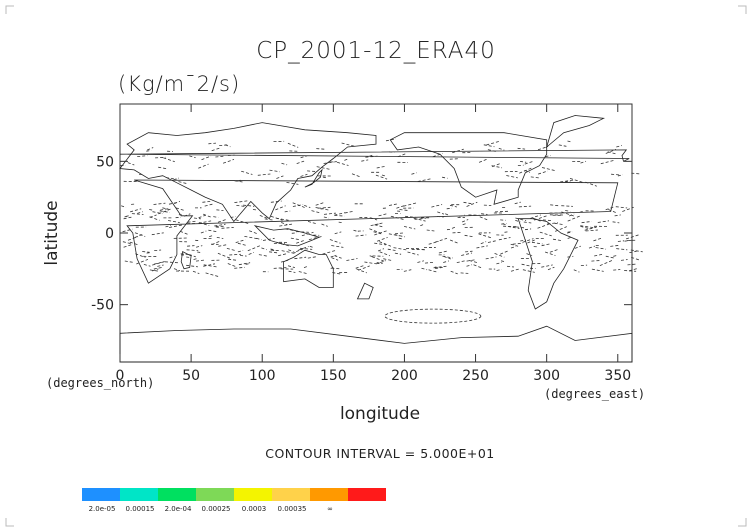  Describe the element at coordinates (253, 494) in the screenshot. I see `colorbar-swatch` at that location.